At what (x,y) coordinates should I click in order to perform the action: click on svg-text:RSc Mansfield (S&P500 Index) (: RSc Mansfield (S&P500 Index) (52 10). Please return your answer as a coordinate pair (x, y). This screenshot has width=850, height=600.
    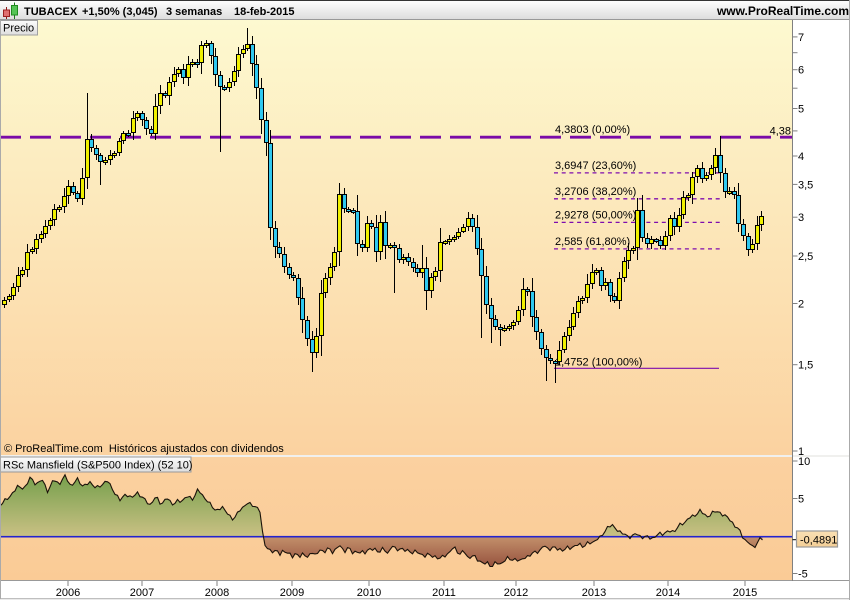
    Looking at the image, I should click on (98, 466).